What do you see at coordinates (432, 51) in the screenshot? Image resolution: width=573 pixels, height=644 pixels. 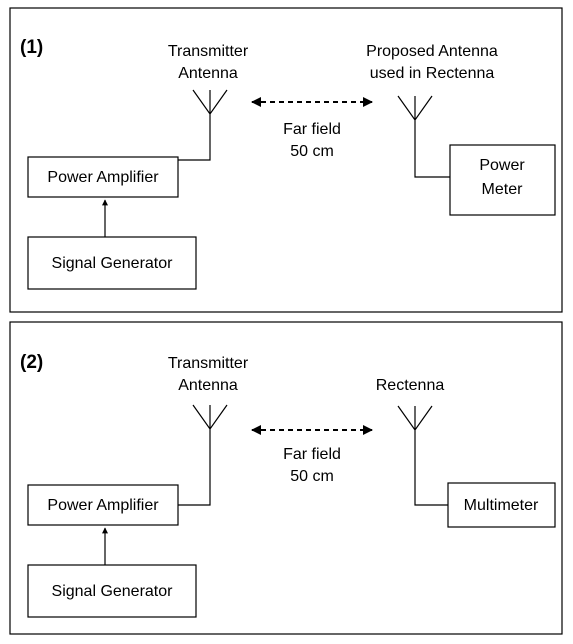 I see `receiver-label: Proposed Antenna` at bounding box center [432, 51].